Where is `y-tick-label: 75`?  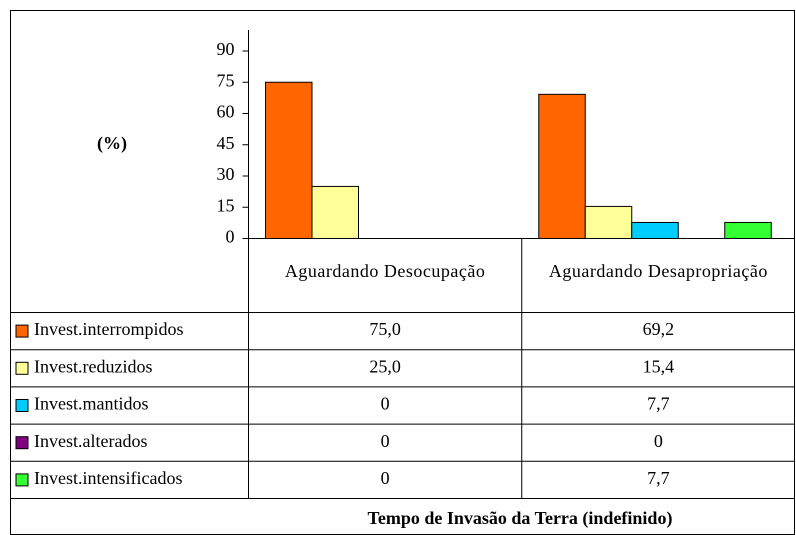
y-tick-label: 75 is located at coordinates (226, 80).